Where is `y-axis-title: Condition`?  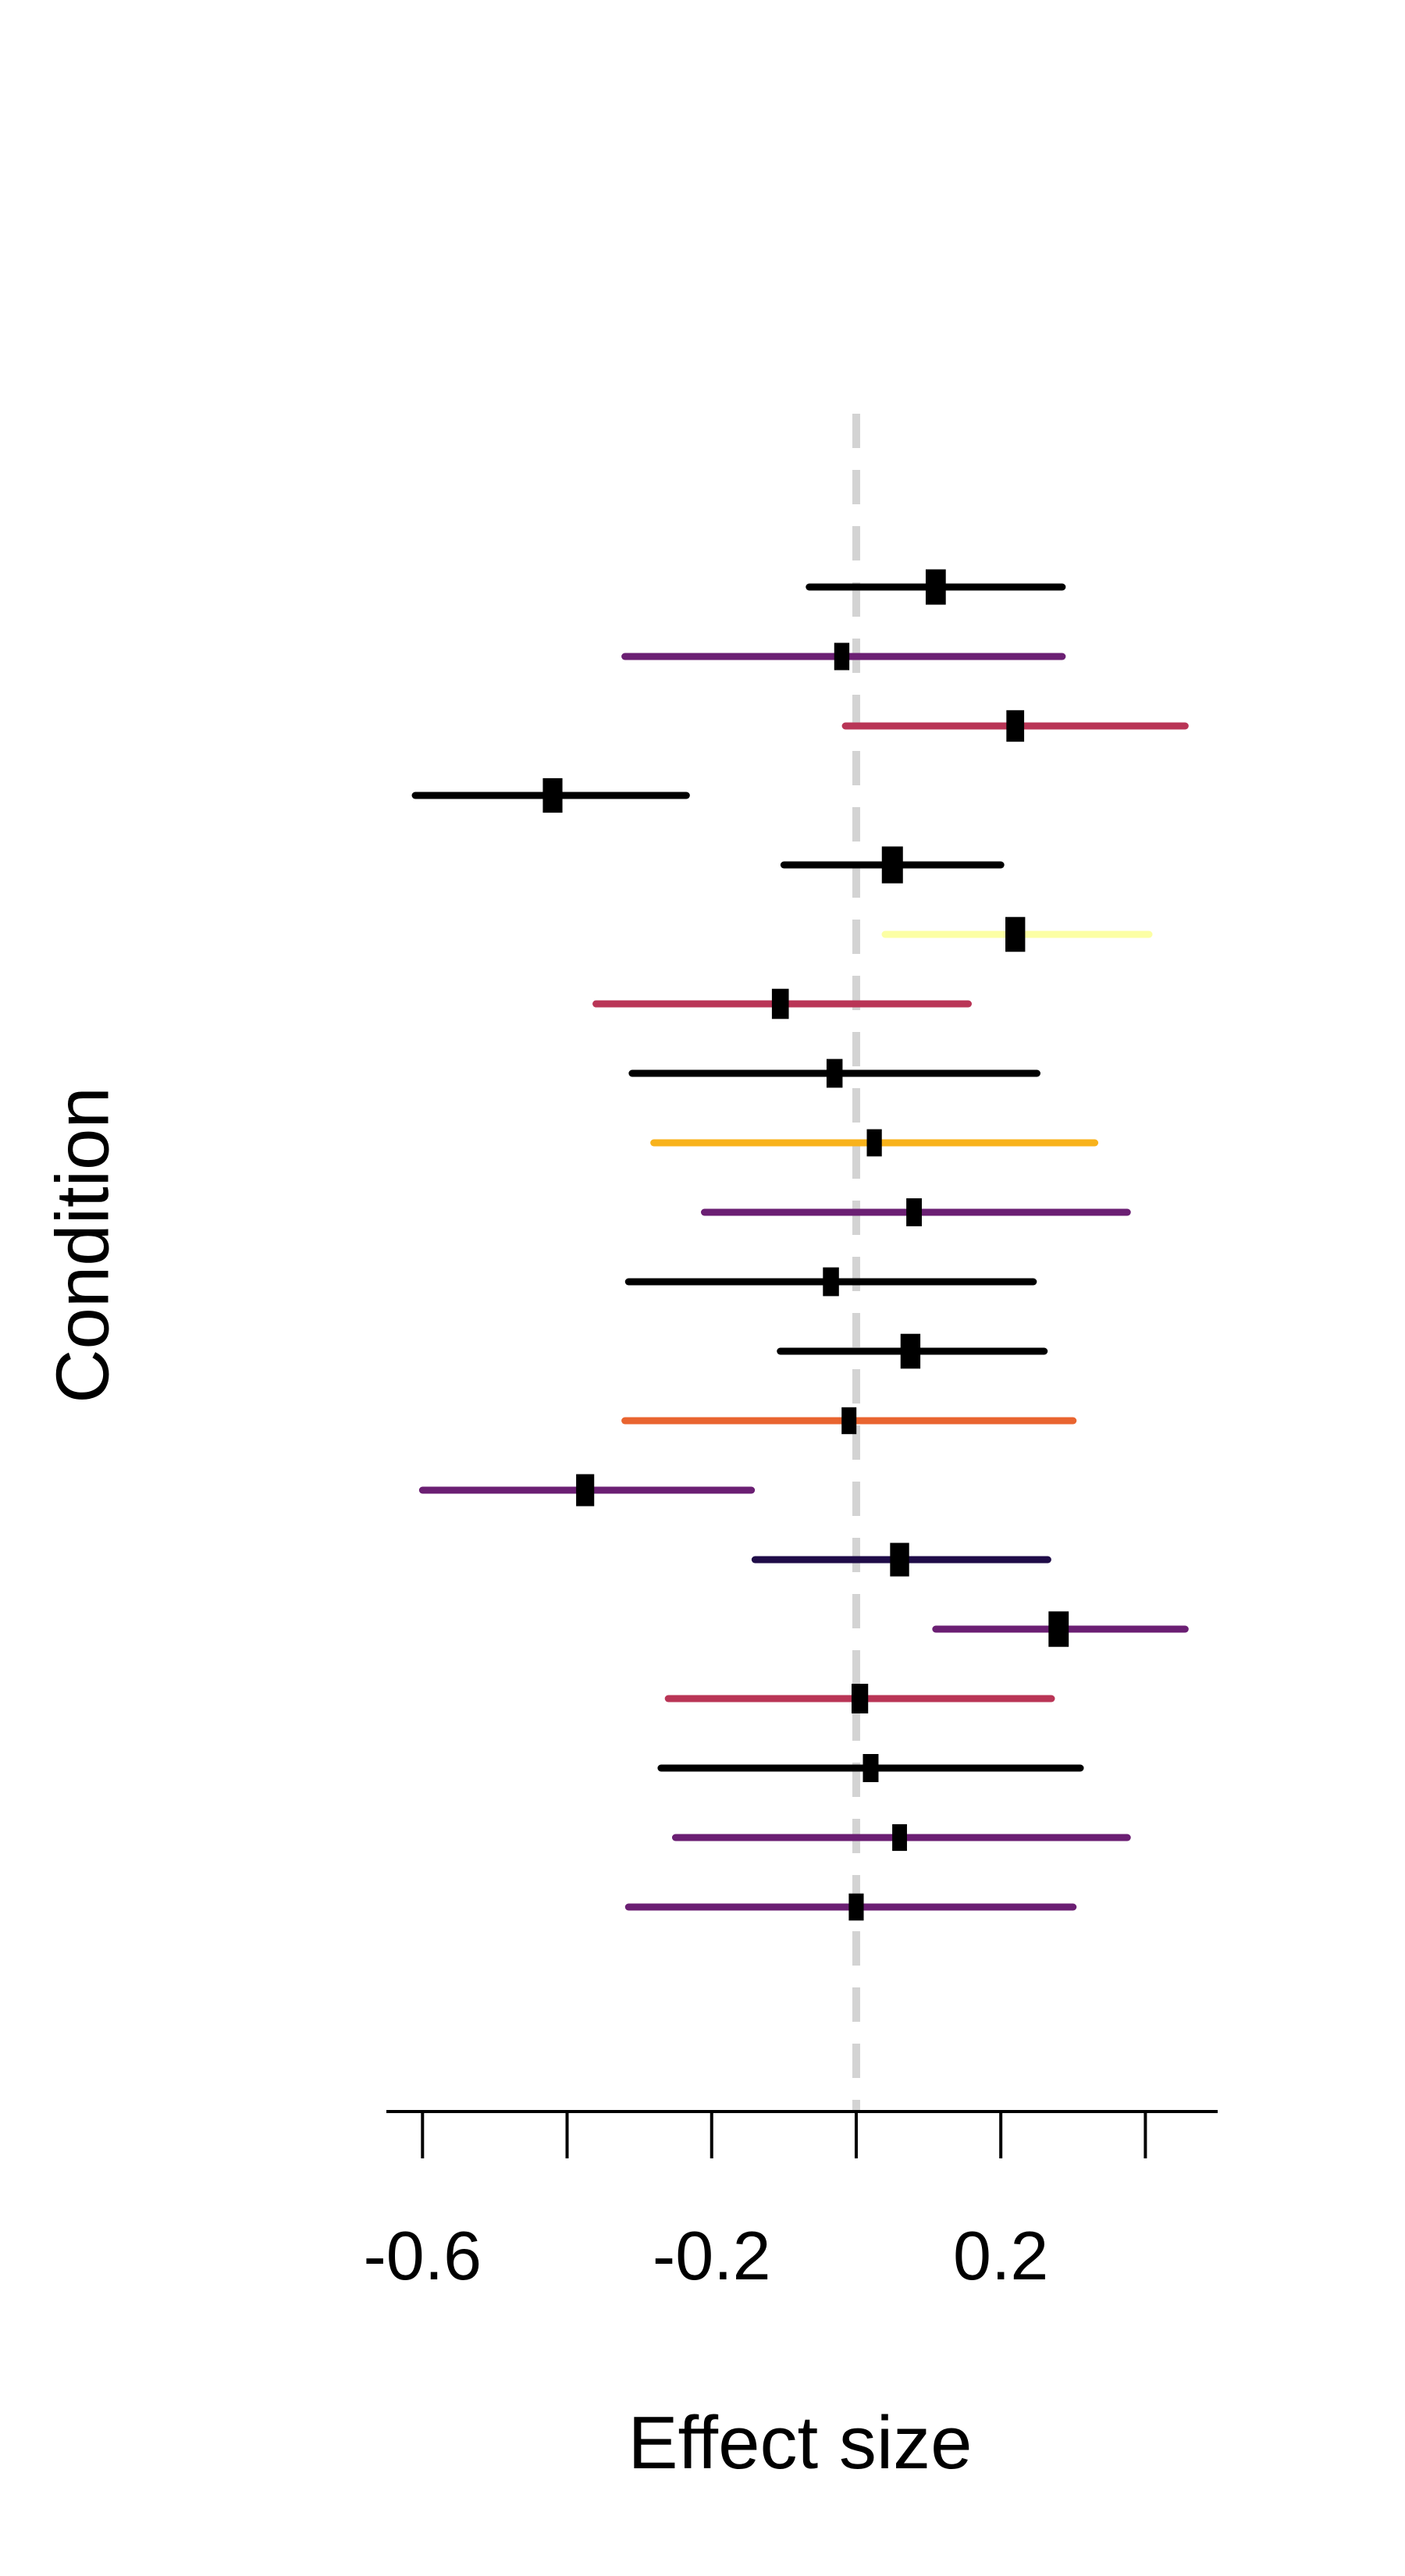
y-axis-title: Condition is located at coordinates (83, 1245).